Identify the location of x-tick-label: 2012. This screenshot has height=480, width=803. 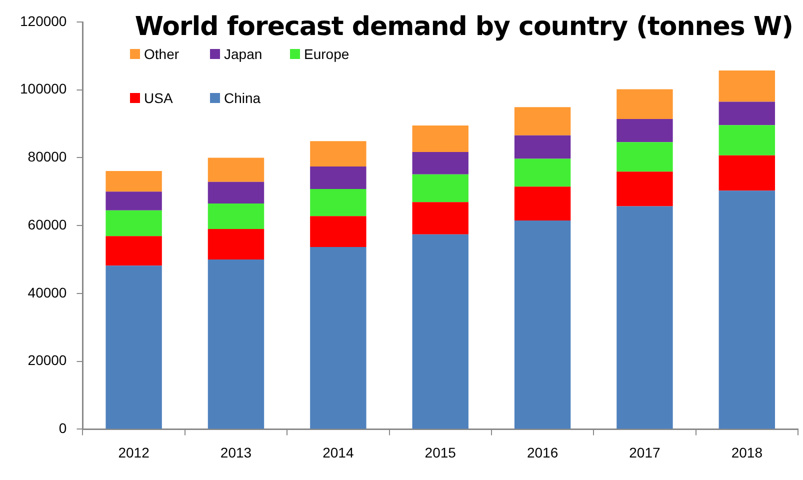
(134, 452).